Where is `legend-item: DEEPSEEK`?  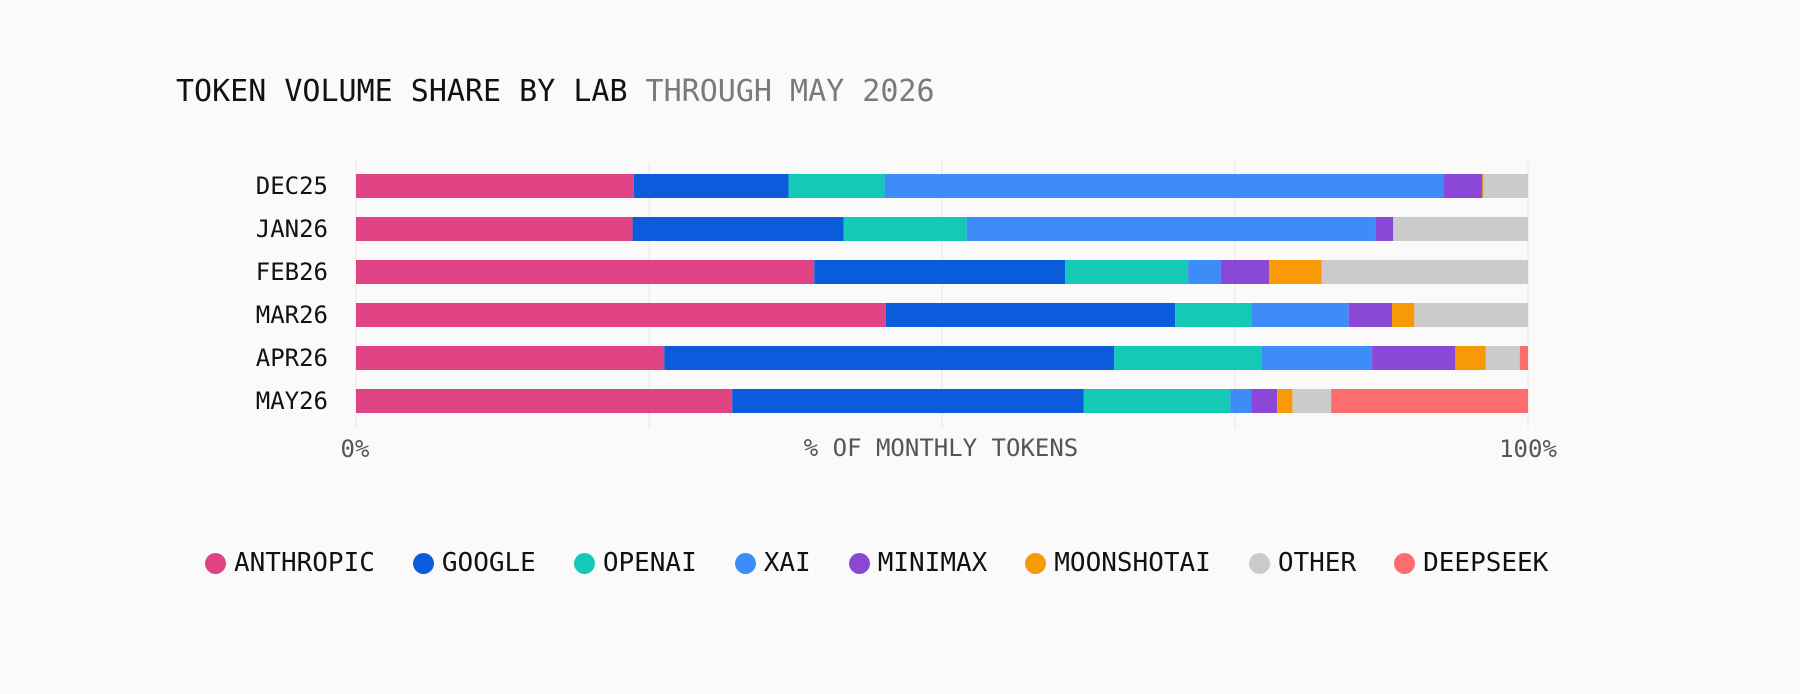 legend-item: DEEPSEEK is located at coordinates (1471, 563).